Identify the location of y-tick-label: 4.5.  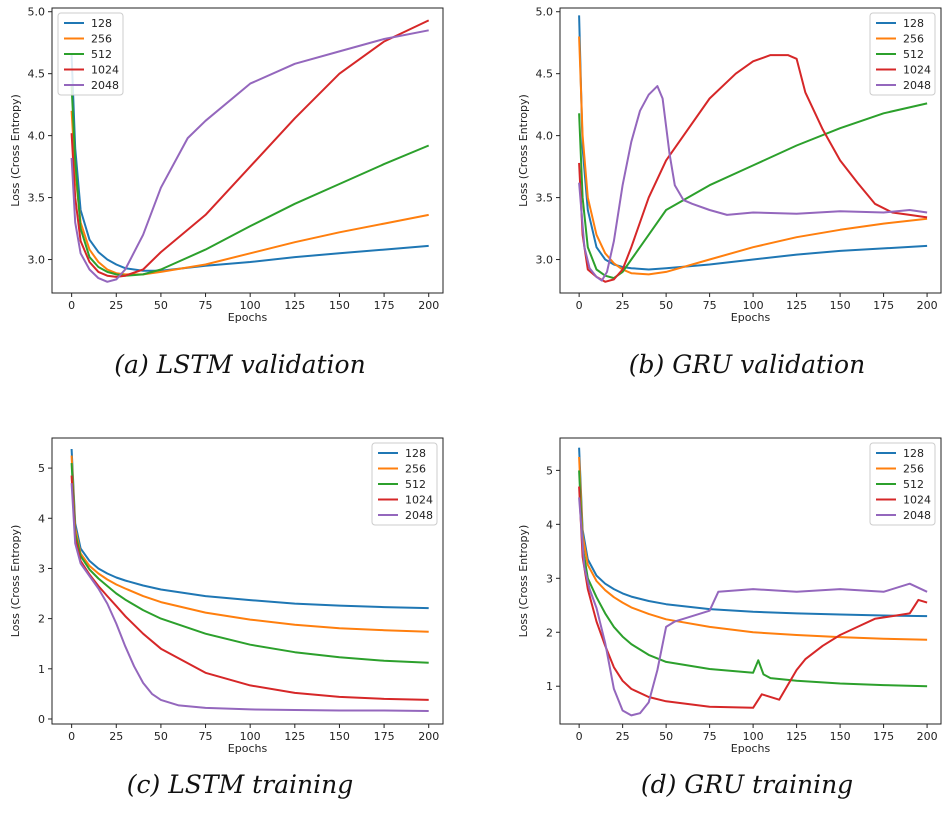
(37, 74).